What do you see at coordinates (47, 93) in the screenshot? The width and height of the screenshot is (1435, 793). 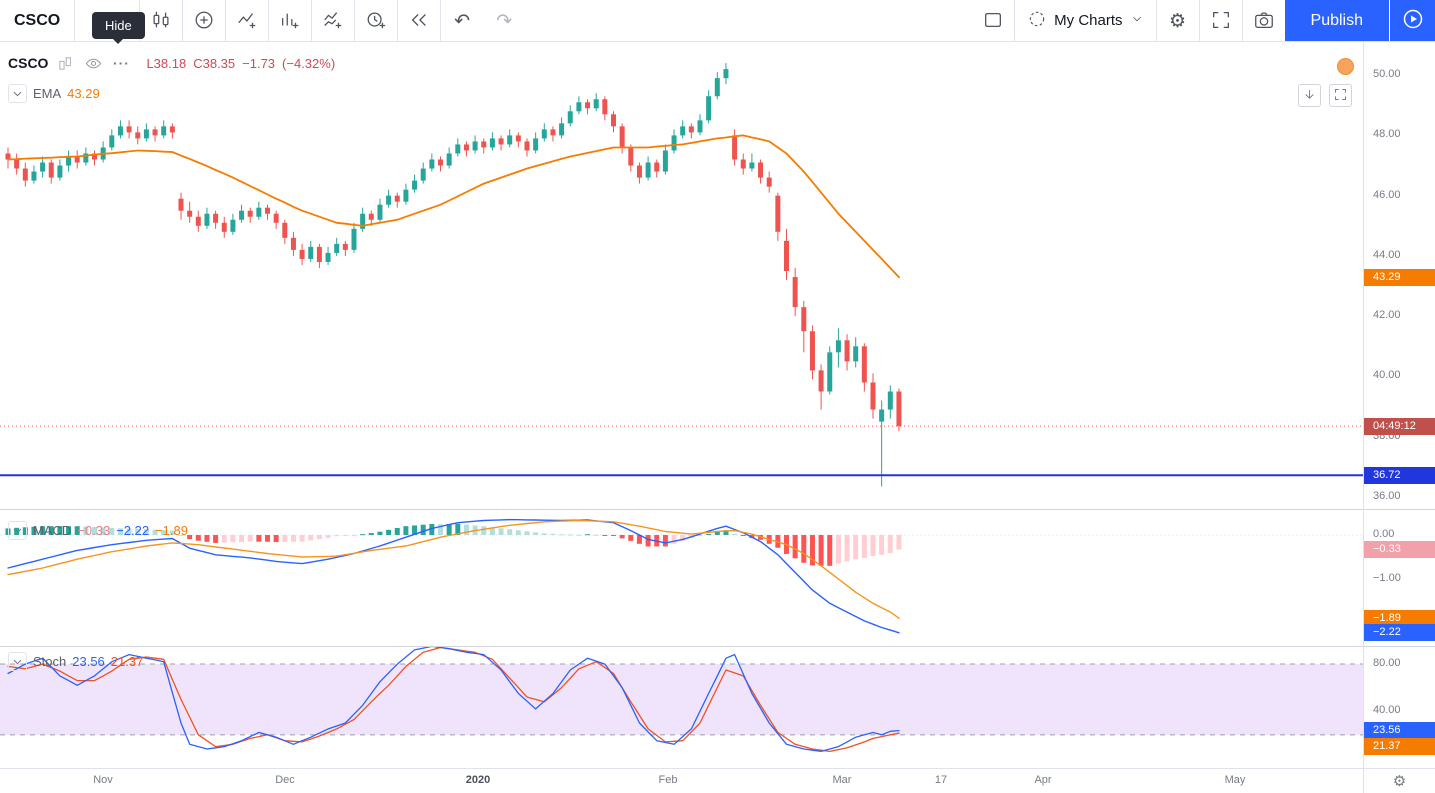 I see `ema-label: EMA` at bounding box center [47, 93].